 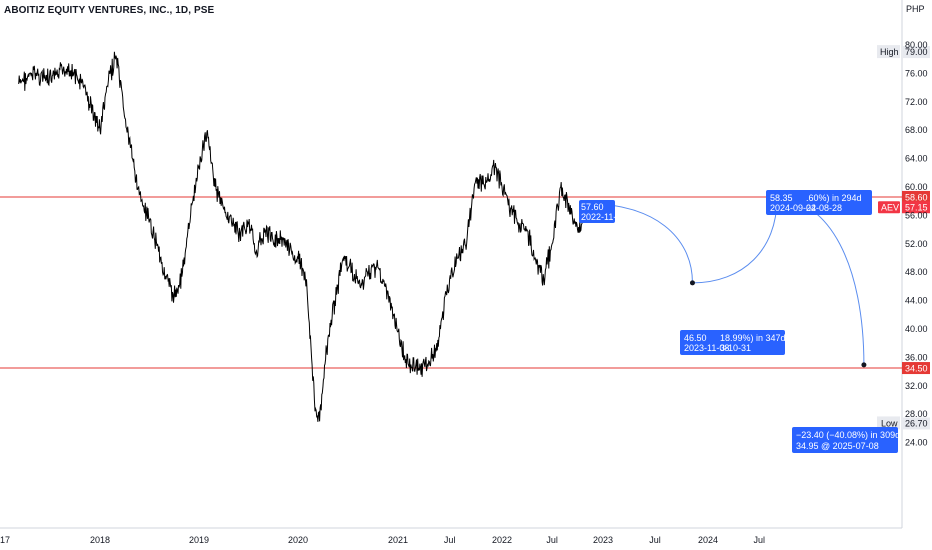 I want to click on annotation-trough-bg, so click(x=732, y=342).